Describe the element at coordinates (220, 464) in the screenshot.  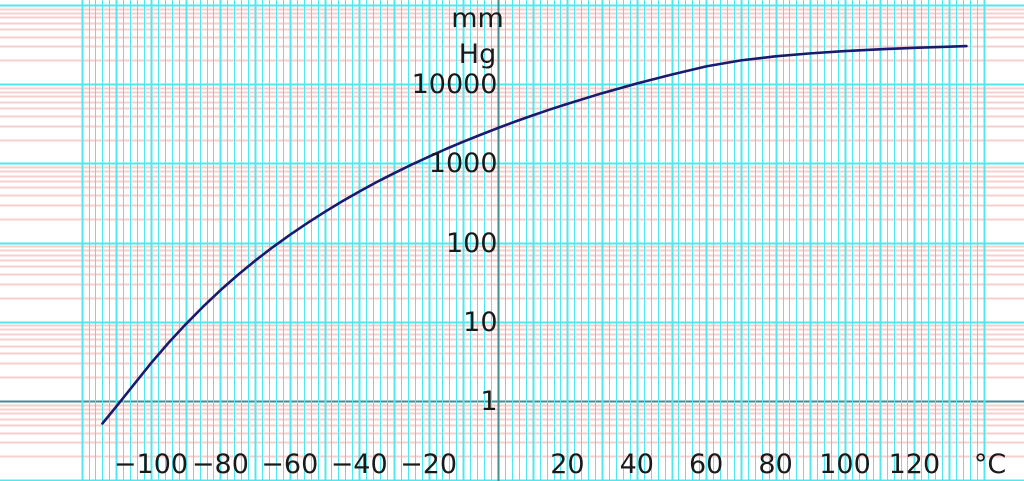
I see `x-axis-tick-label: −80` at that location.